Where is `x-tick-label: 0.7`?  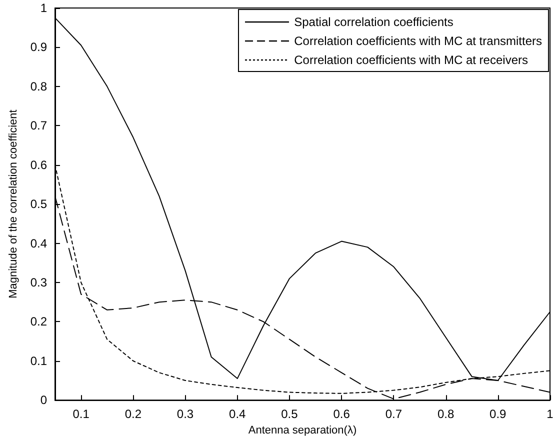 x-tick-label: 0.7 is located at coordinates (393, 414).